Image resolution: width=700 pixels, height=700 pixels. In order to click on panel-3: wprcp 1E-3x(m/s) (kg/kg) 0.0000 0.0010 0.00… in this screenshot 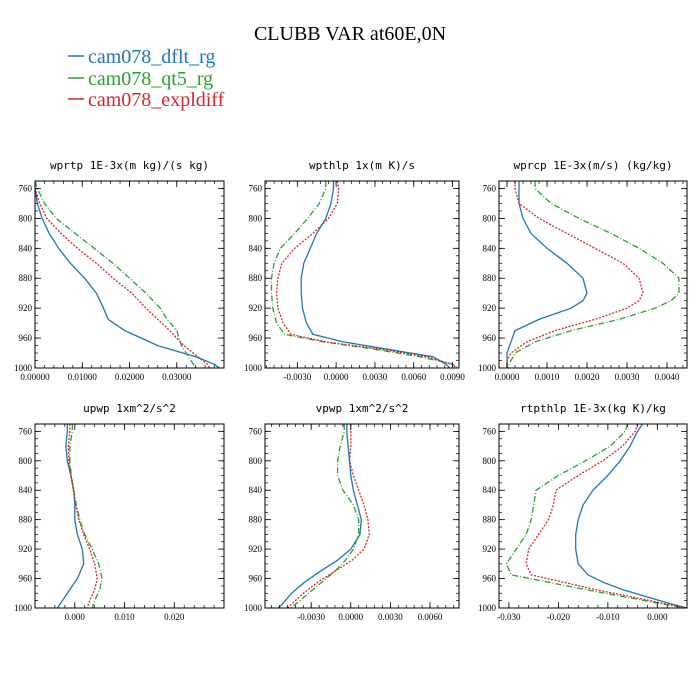, I will do `click(583, 270)`.